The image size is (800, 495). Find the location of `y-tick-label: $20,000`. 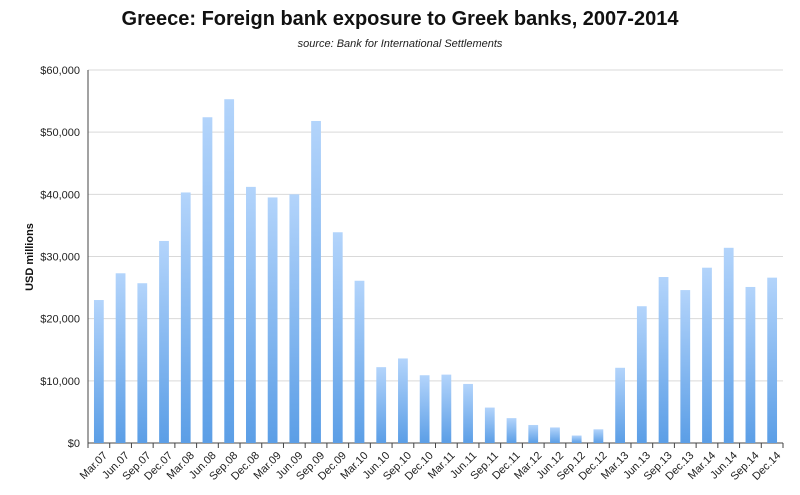

y-tick-label: $20,000 is located at coordinates (60, 320).